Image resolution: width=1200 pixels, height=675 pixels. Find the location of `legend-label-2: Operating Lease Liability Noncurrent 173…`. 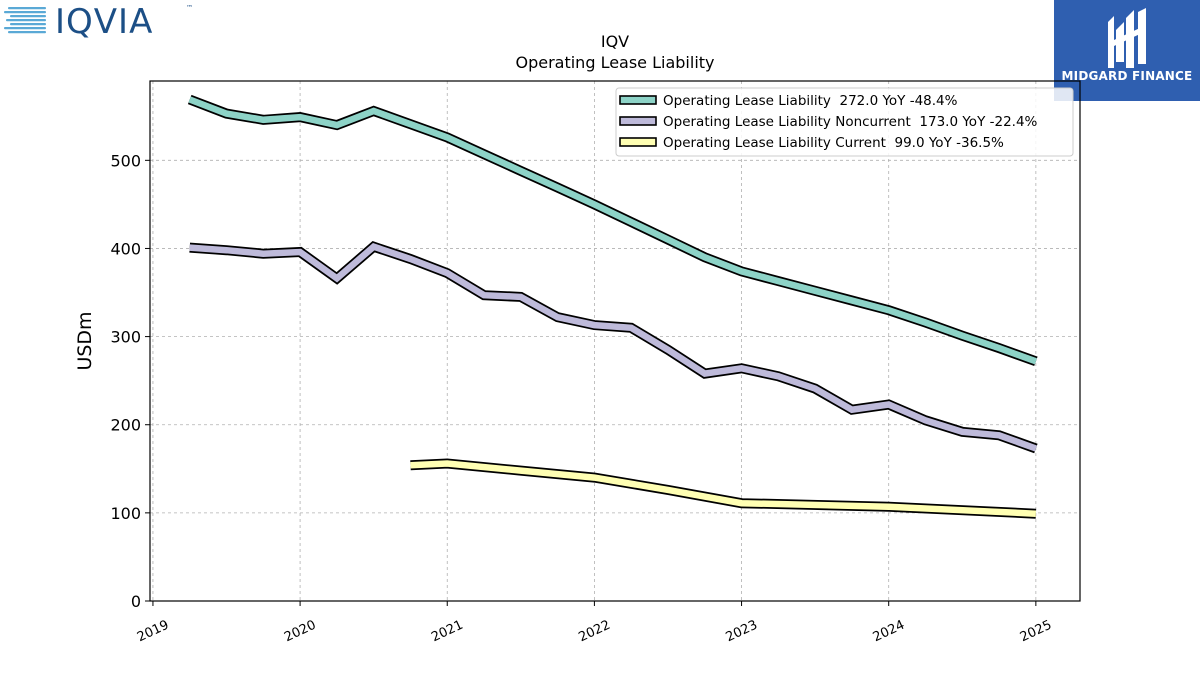

legend-label-2: Operating Lease Liability Noncurrent 173… is located at coordinates (850, 122).